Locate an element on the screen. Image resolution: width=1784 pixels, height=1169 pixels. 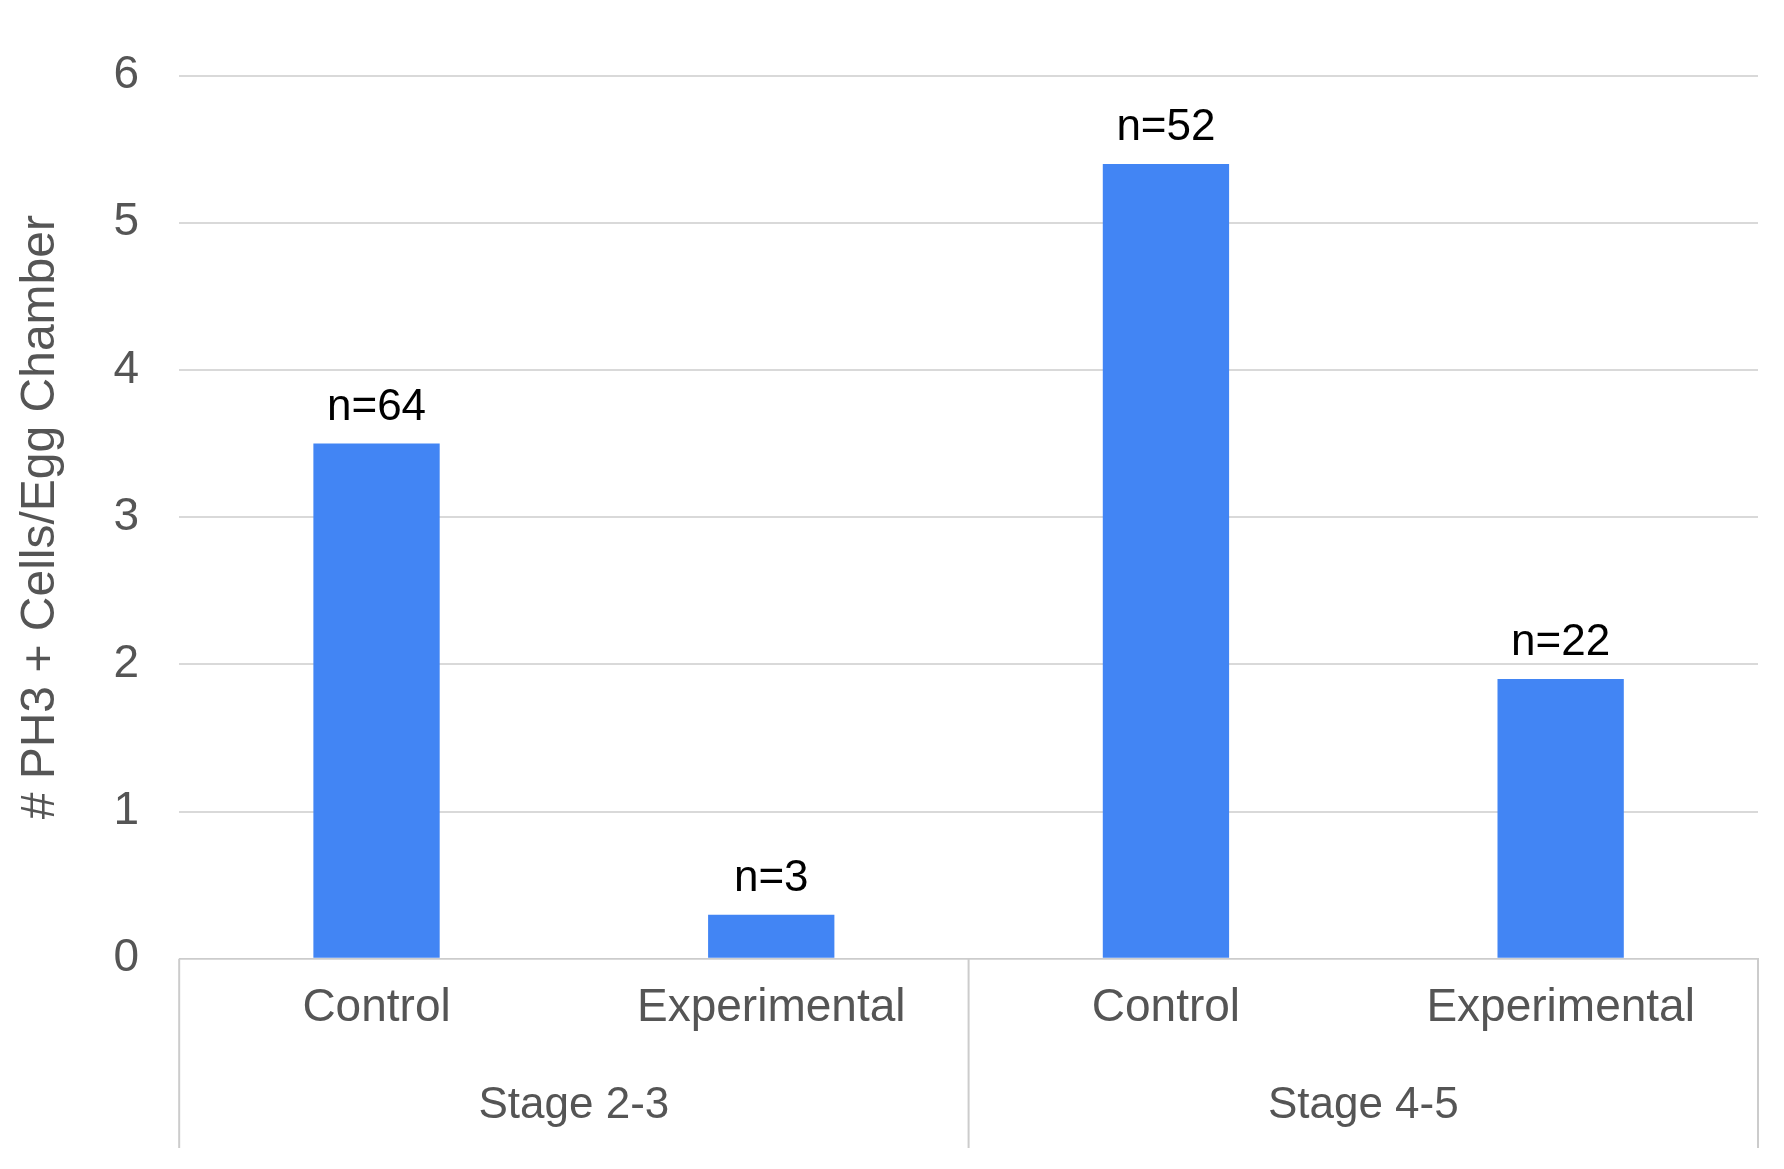
y-tick-label: 3 is located at coordinates (126, 513).